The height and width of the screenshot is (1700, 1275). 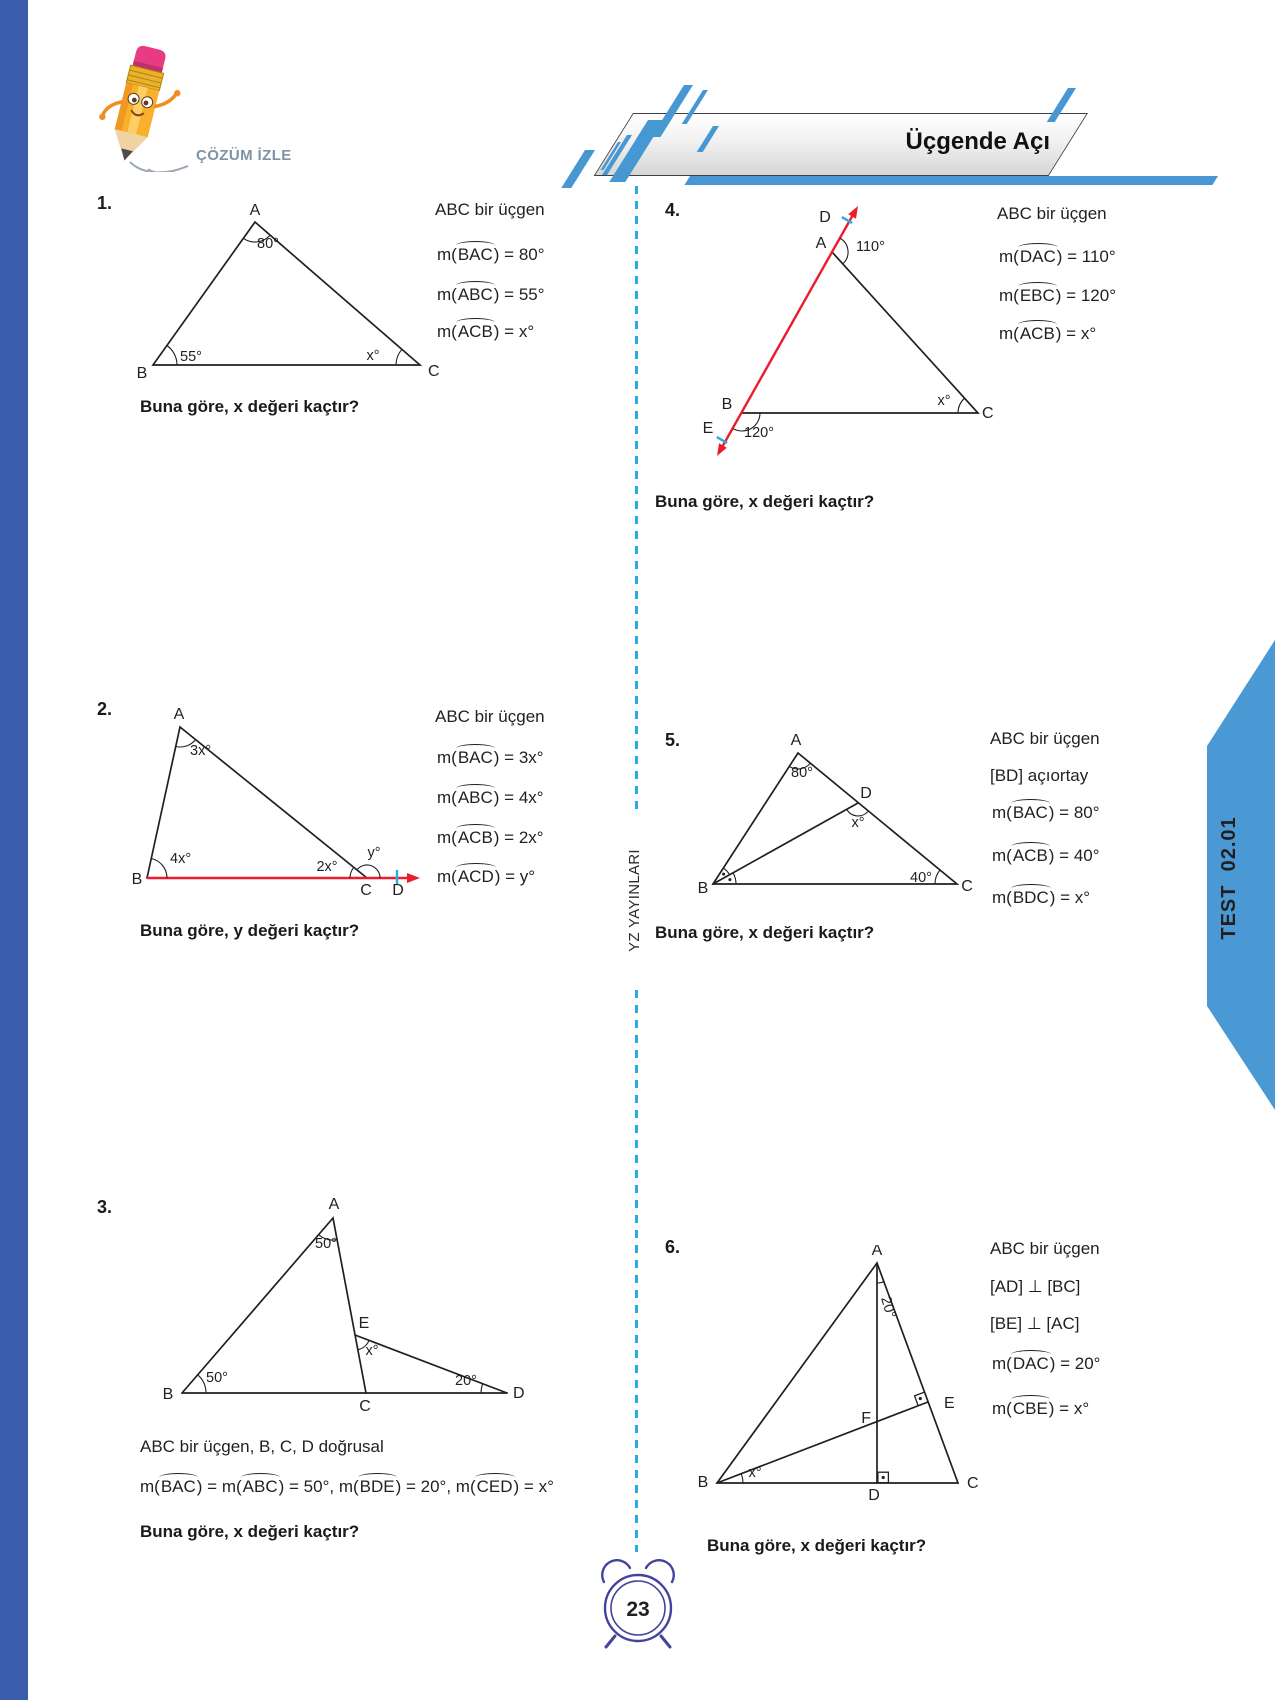 What do you see at coordinates (250, 1531) in the screenshot?
I see `problem-3-question: Buna göre, x değeri kaçtır?` at bounding box center [250, 1531].